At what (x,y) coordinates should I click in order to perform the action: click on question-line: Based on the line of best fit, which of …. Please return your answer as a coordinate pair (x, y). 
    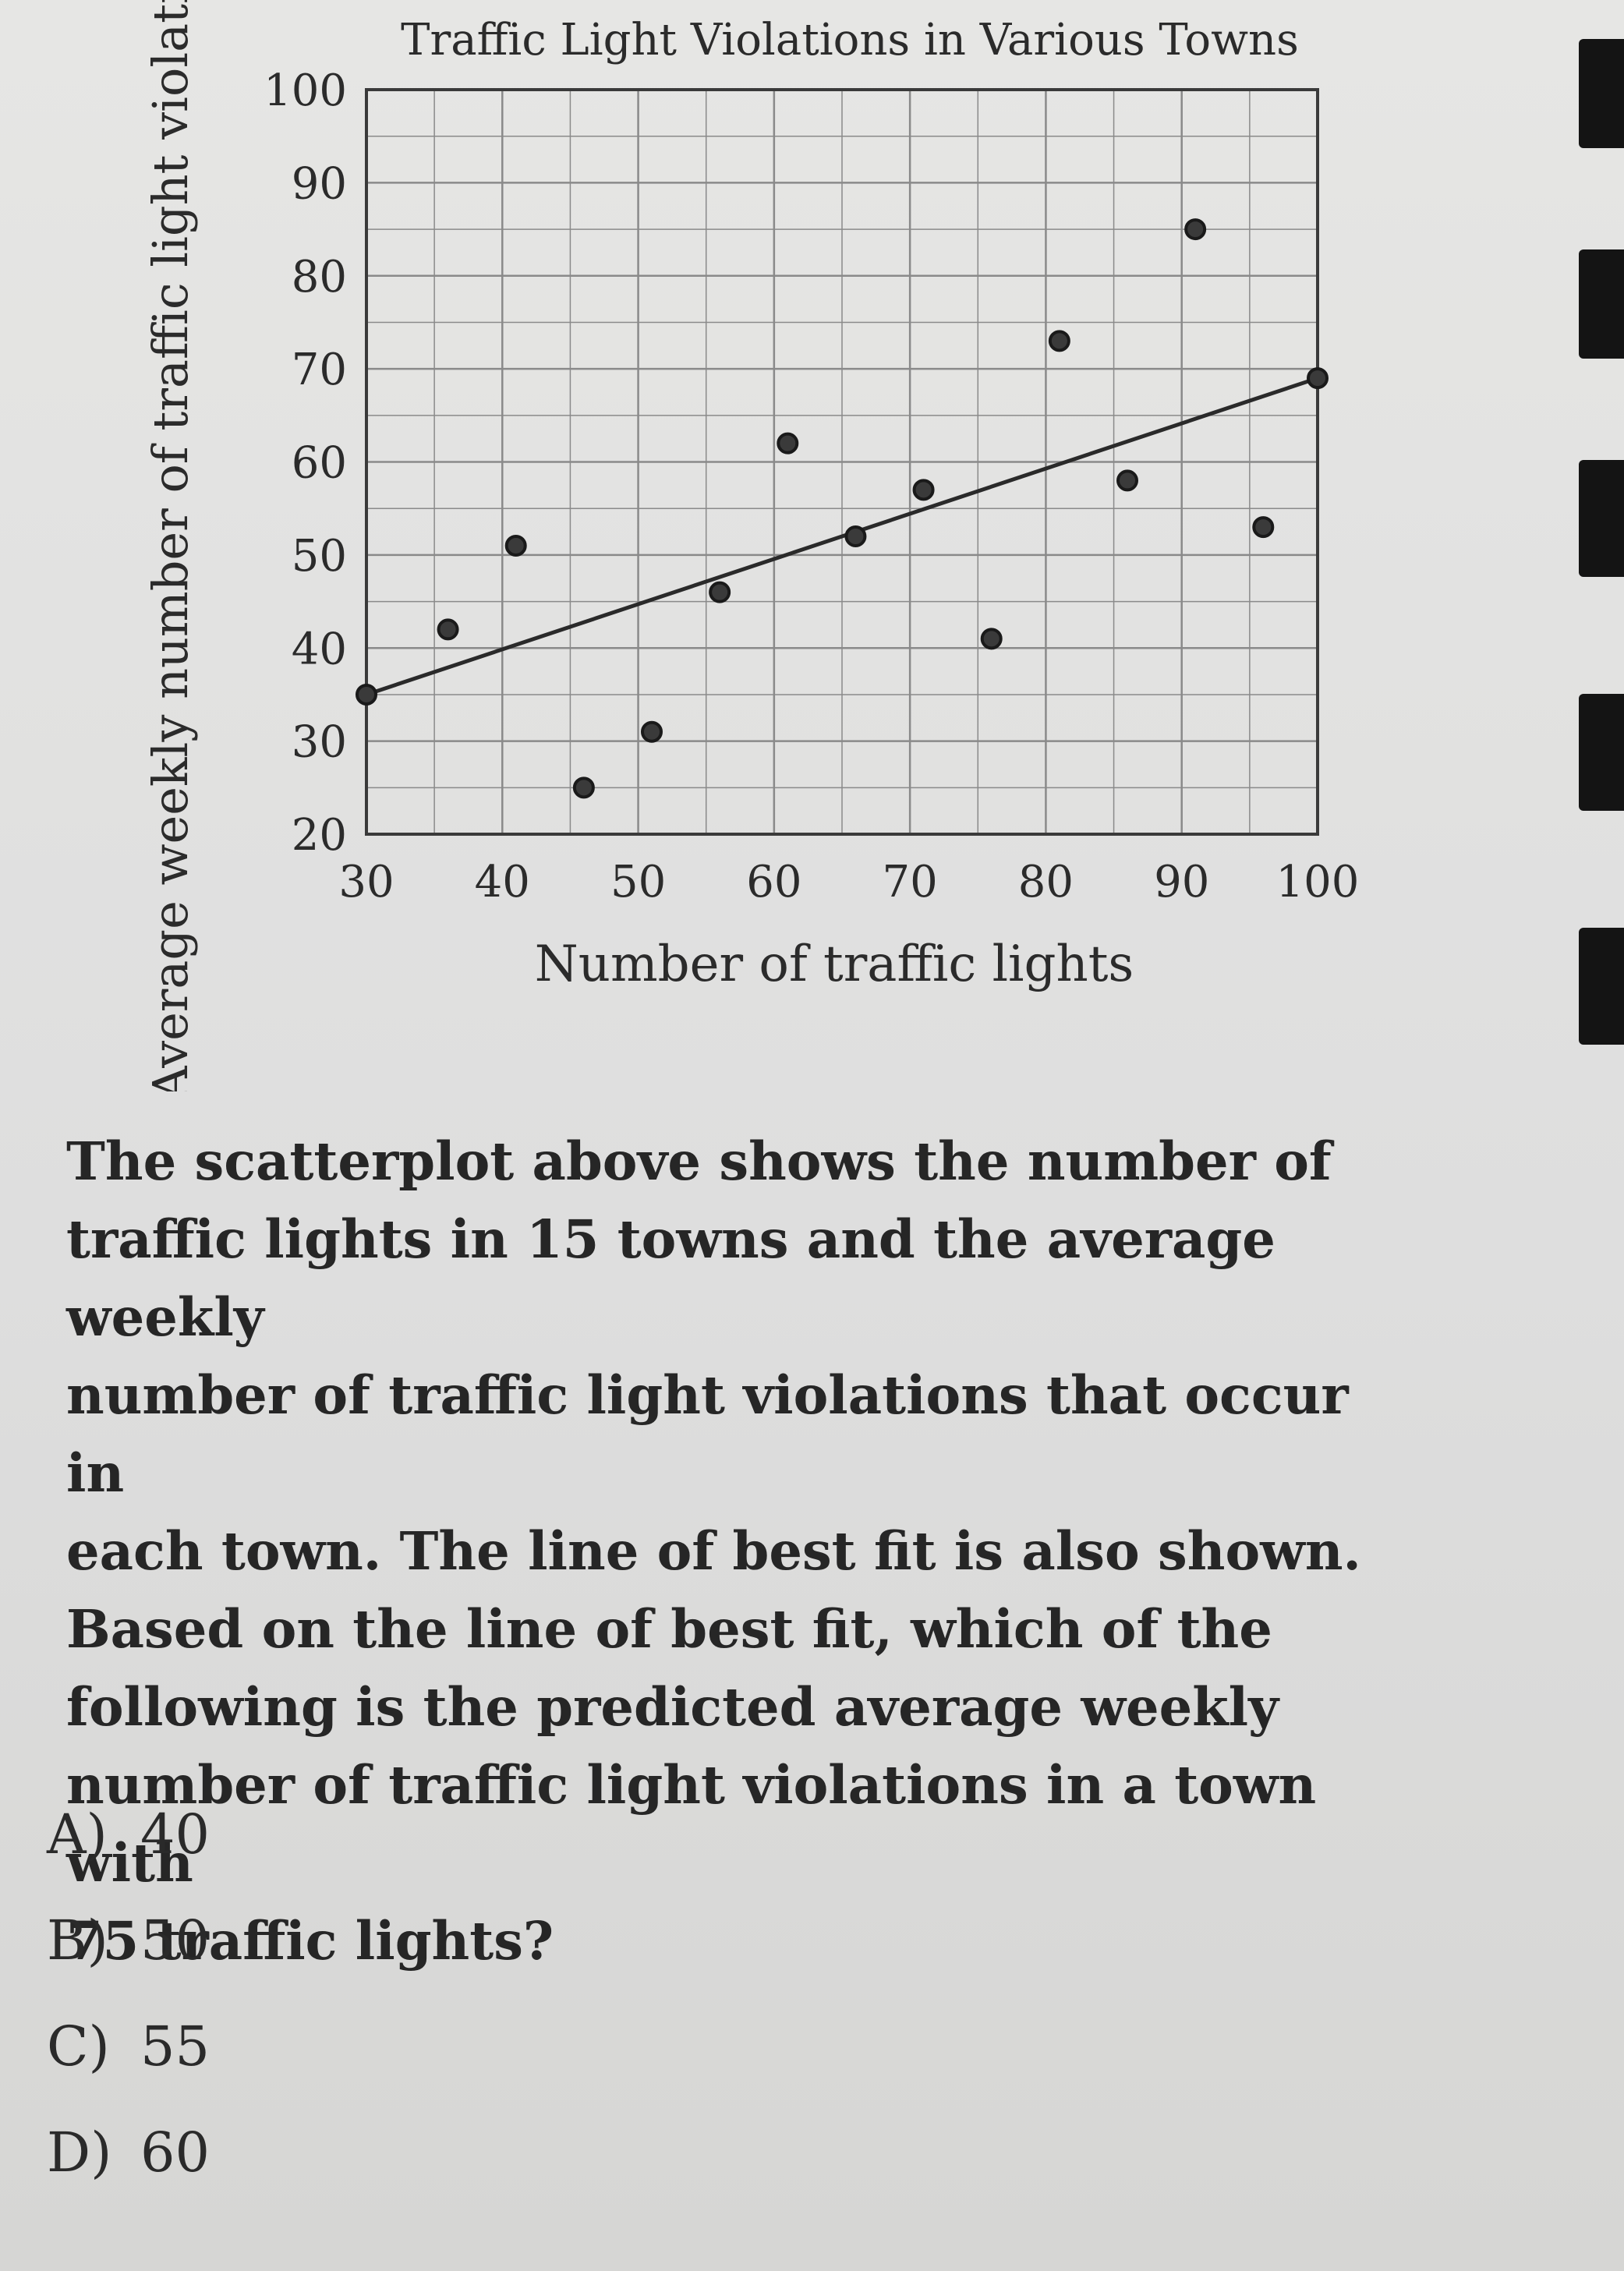
    Looking at the image, I should click on (669, 1629).